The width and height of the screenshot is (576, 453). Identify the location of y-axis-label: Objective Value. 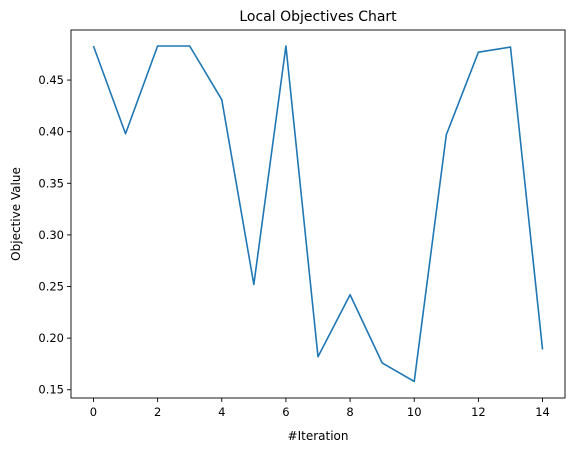
(16, 214).